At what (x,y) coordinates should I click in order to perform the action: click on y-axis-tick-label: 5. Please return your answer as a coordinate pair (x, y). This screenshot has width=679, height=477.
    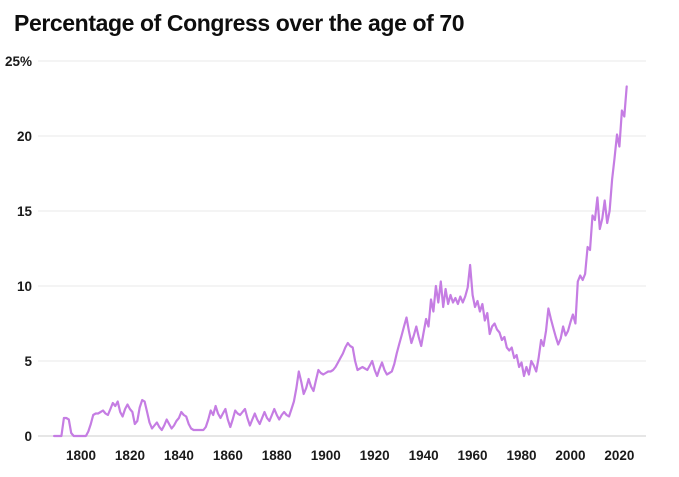
    Looking at the image, I should click on (28, 361).